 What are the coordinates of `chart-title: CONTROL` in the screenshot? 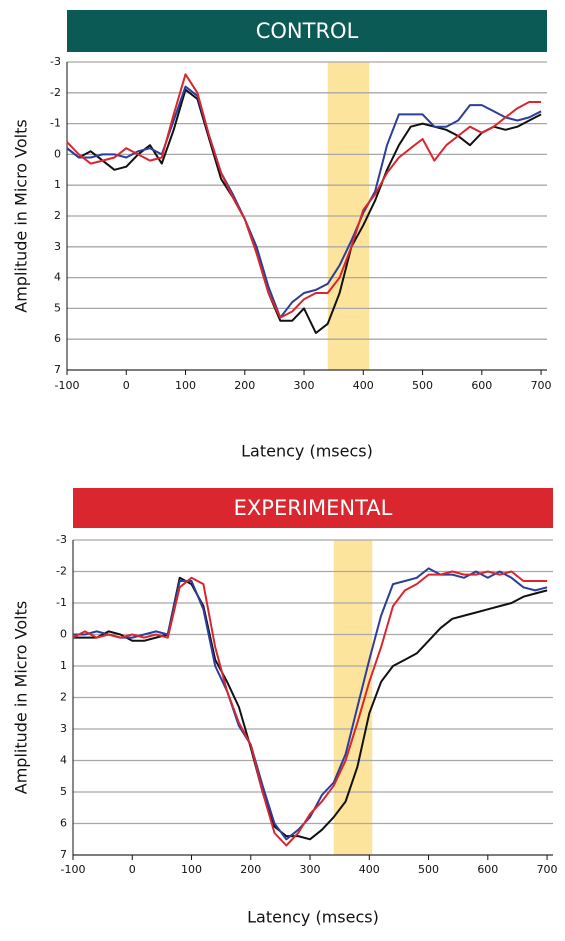 It's located at (307, 31).